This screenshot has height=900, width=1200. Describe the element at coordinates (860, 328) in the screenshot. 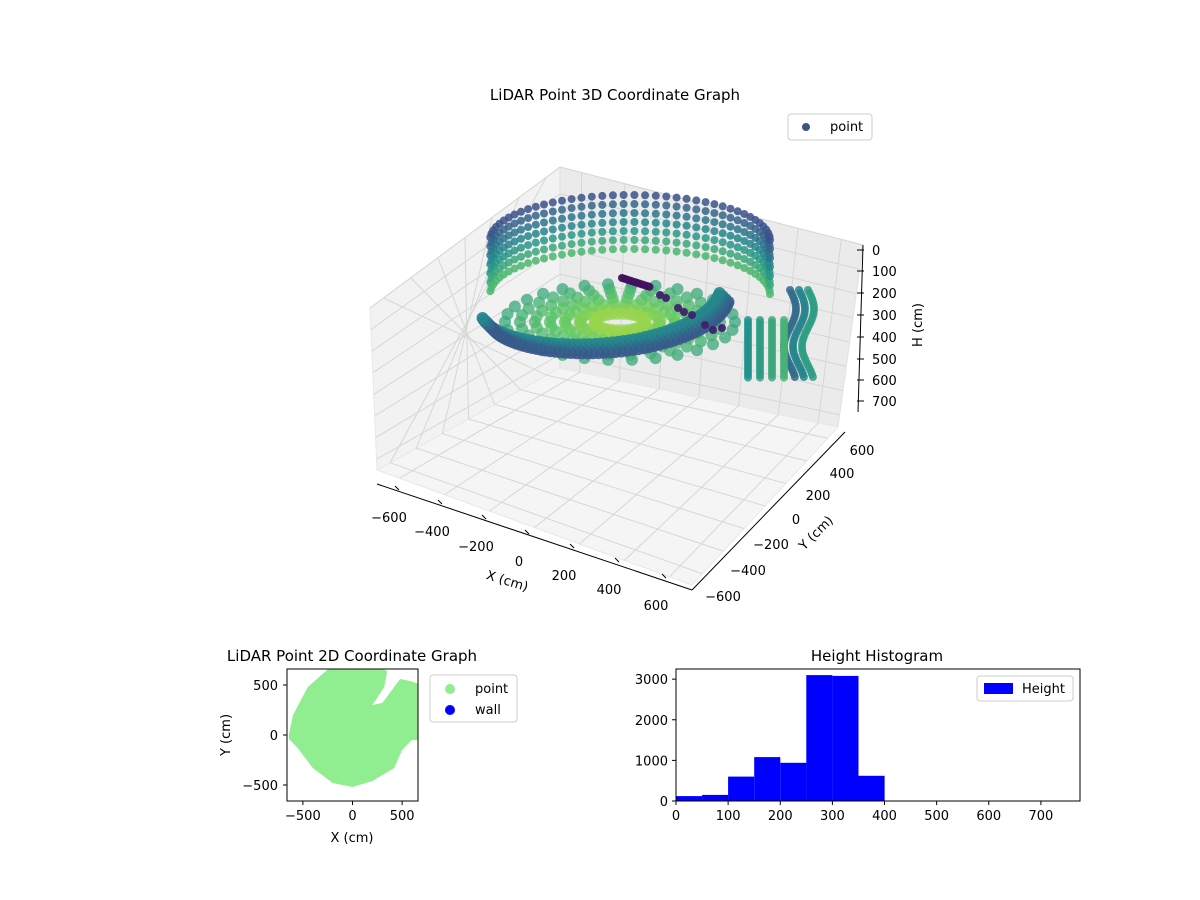

I see `h-axis-line` at that location.